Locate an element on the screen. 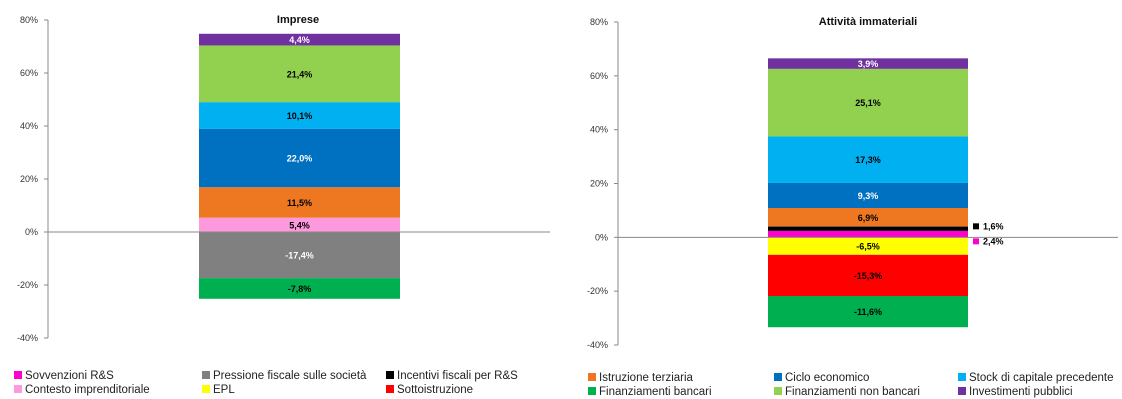  data-label: 11,5% is located at coordinates (299, 203).